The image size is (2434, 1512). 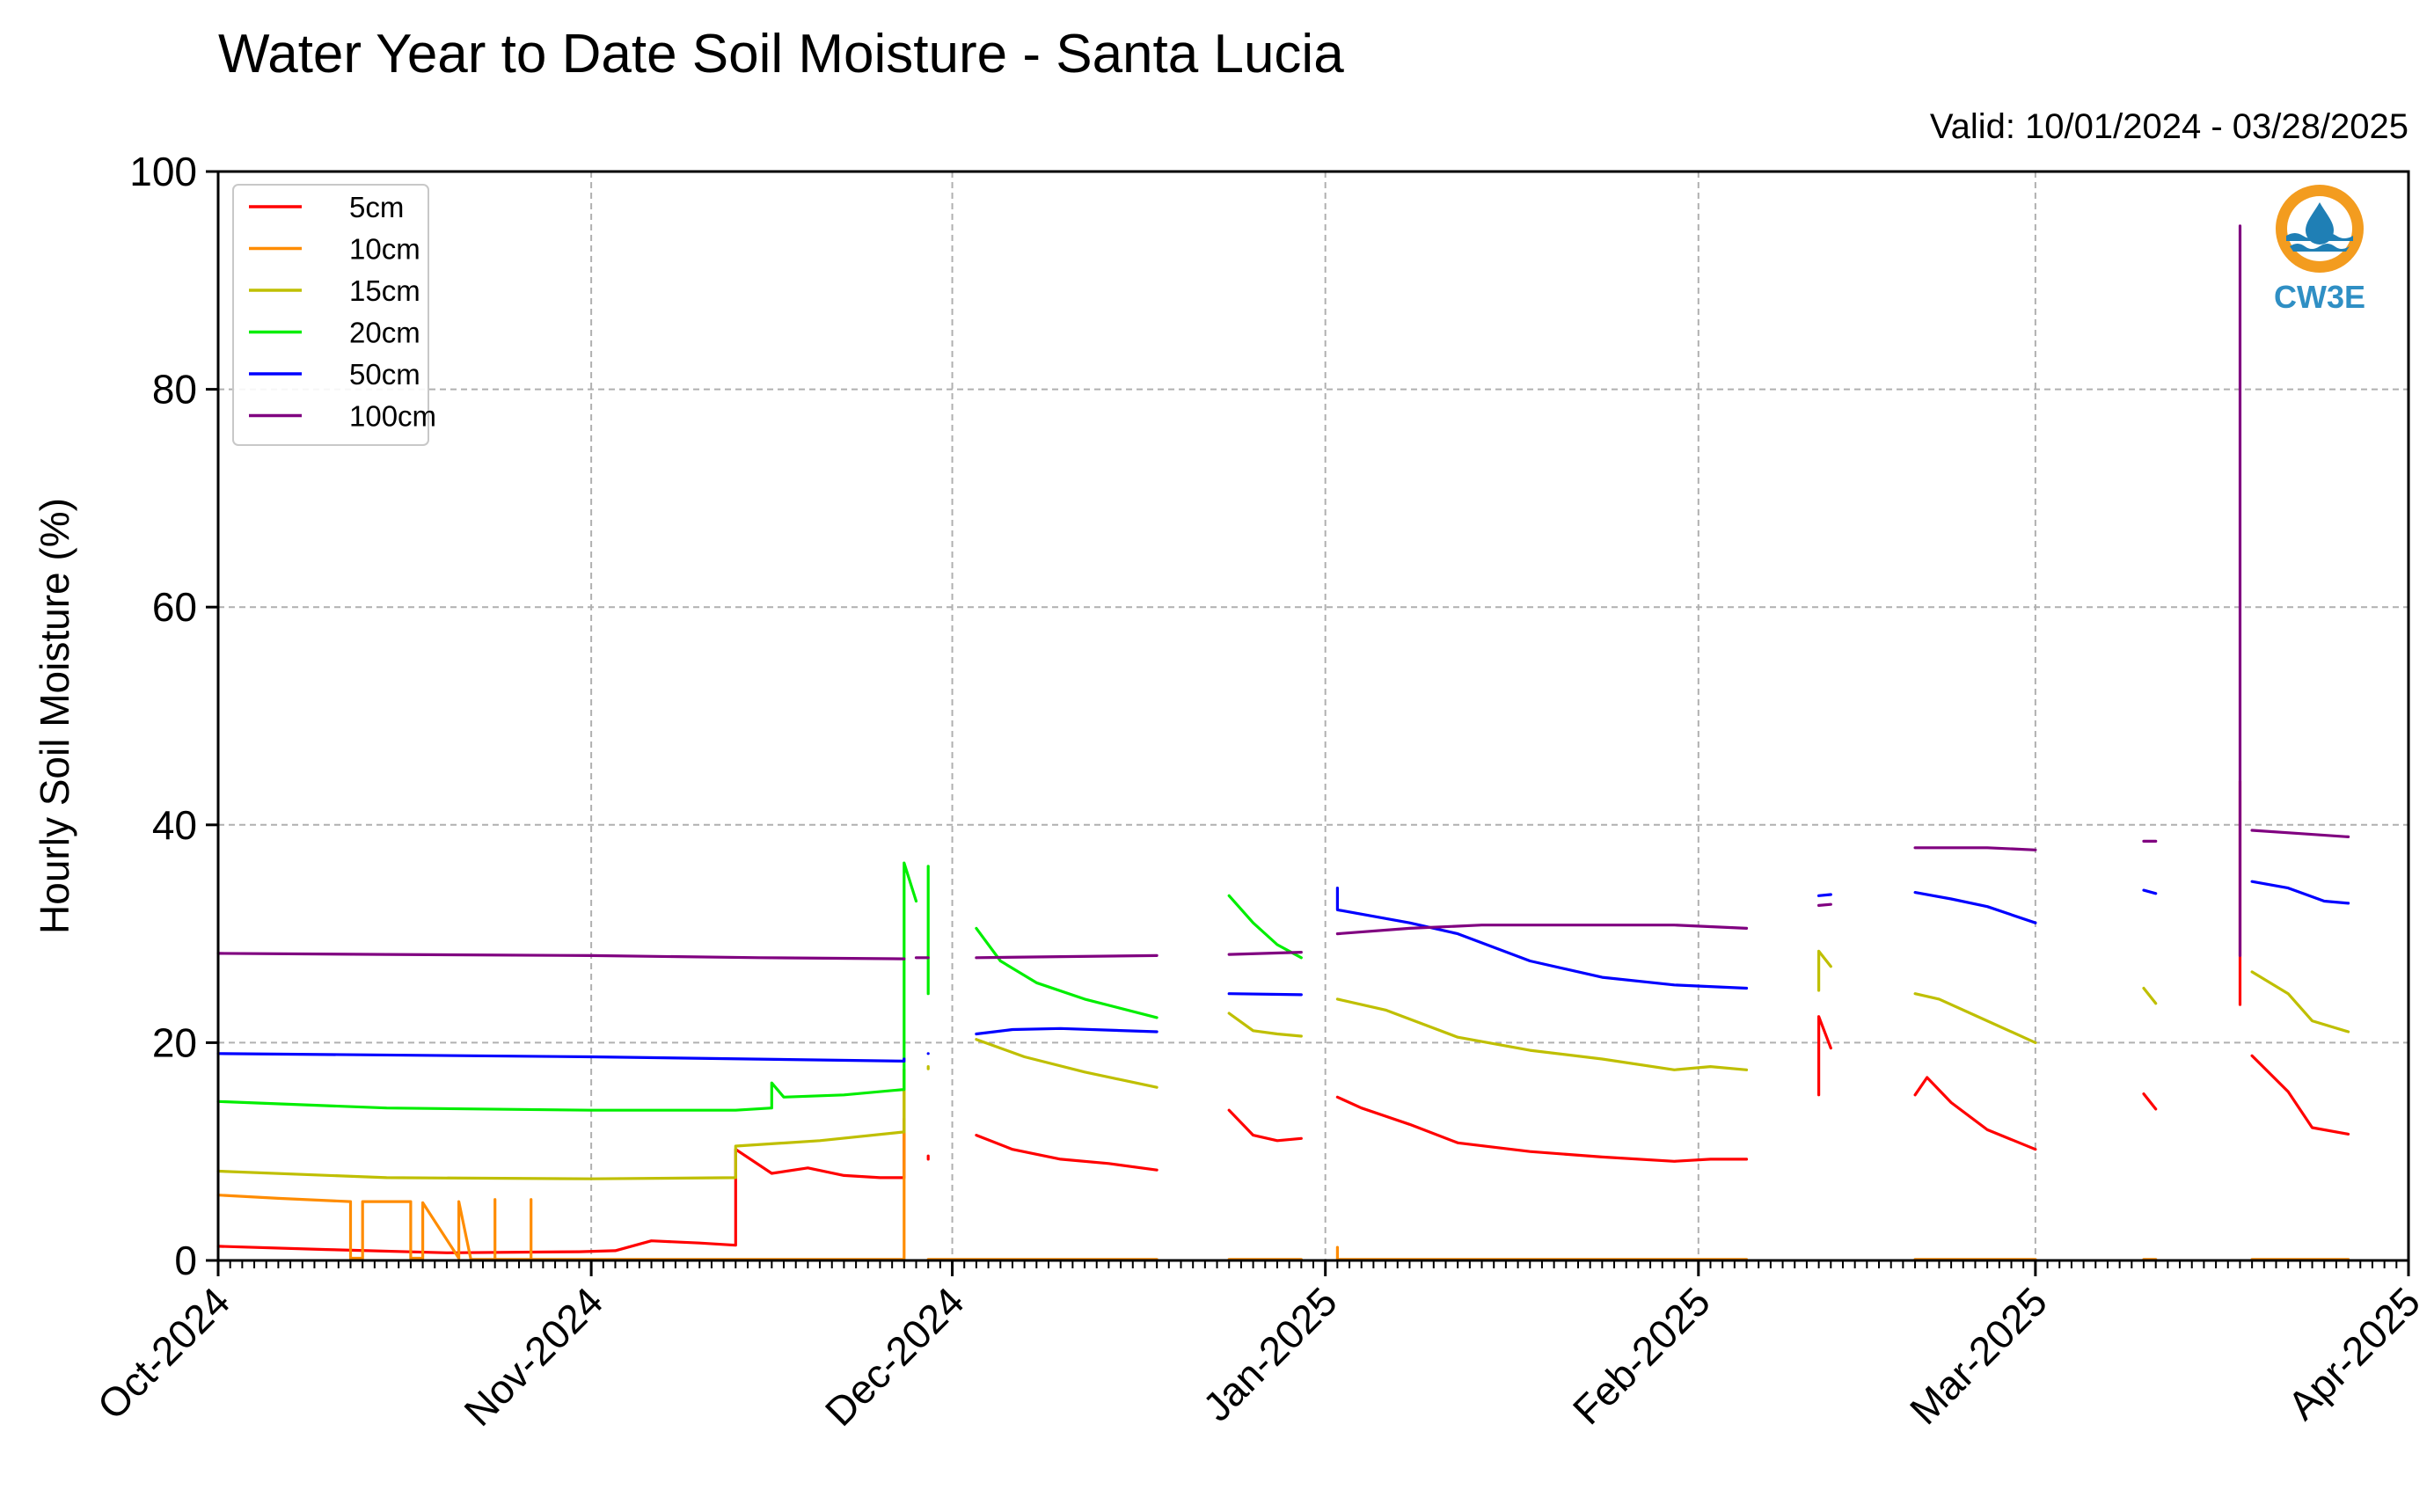 What do you see at coordinates (185, 1260) in the screenshot?
I see `y-tick-label: 0` at bounding box center [185, 1260].